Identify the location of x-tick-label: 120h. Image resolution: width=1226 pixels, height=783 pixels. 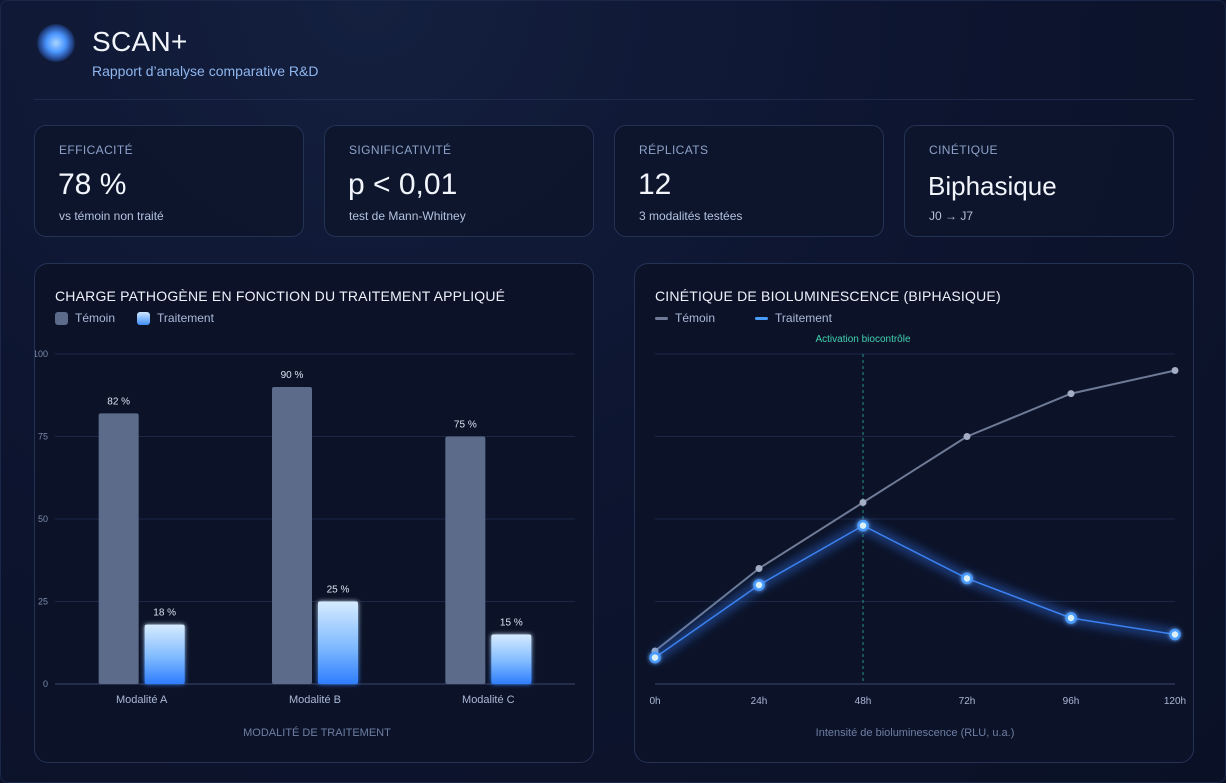
(1175, 701).